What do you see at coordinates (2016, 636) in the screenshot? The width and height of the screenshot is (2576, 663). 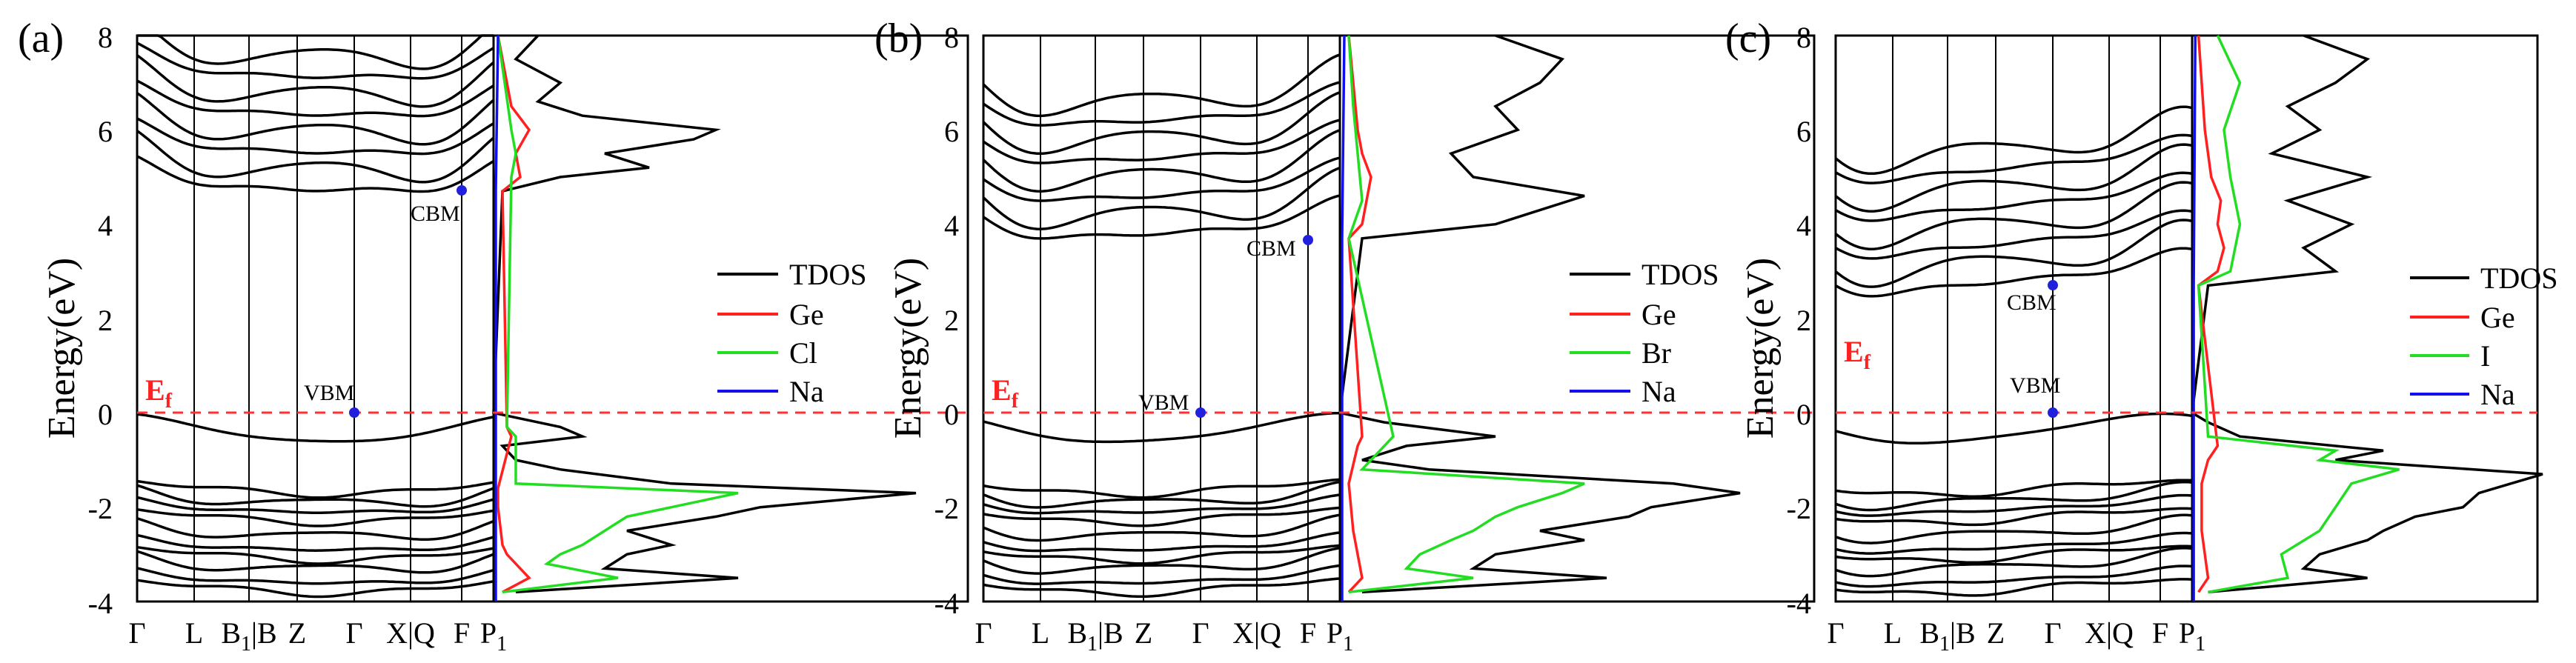 I see `k-path-labels: Γ L B1|B Z Γ X|Q F P1` at bounding box center [2016, 636].